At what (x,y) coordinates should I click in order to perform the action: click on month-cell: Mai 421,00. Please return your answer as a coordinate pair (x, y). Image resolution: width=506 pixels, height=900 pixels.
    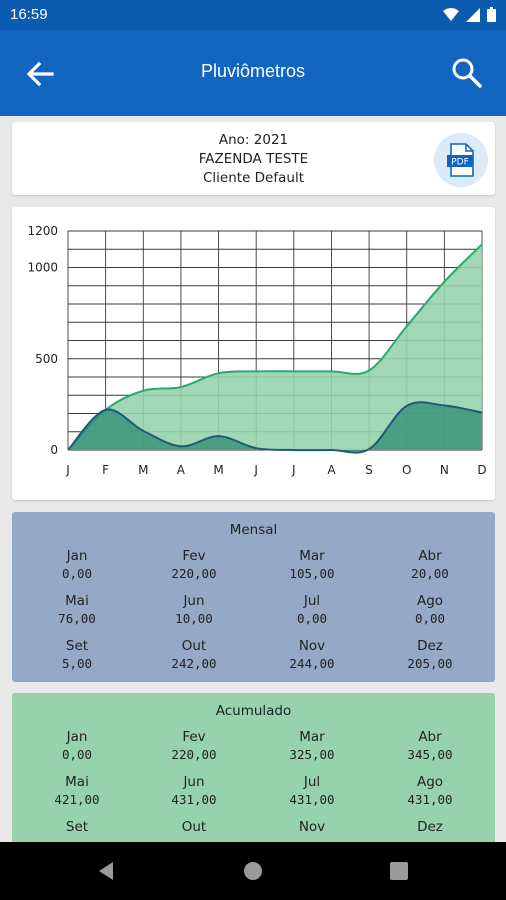
    Looking at the image, I should click on (77, 790).